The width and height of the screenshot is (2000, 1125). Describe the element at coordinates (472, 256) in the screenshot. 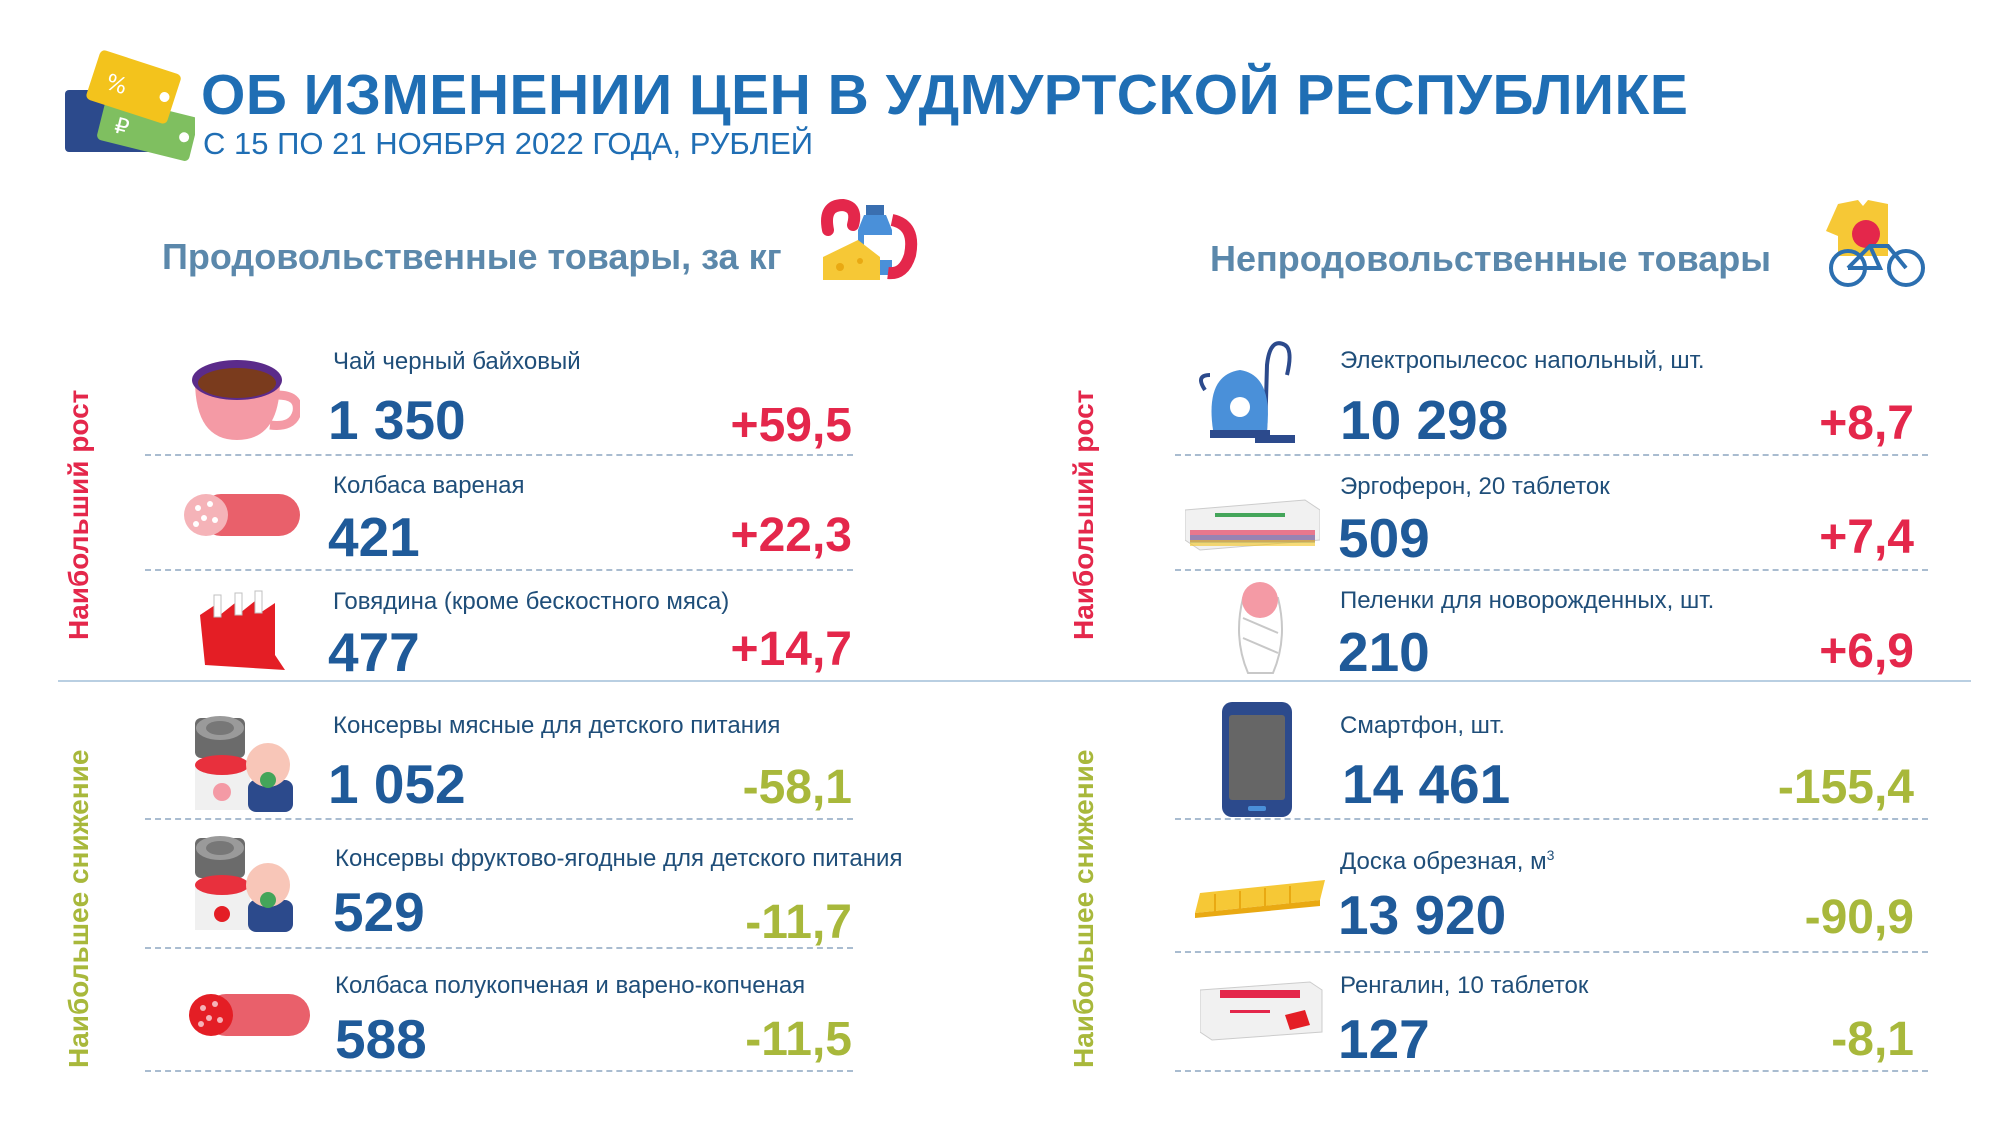

I see `food-section-title: Продовольственные товары, за кг` at that location.